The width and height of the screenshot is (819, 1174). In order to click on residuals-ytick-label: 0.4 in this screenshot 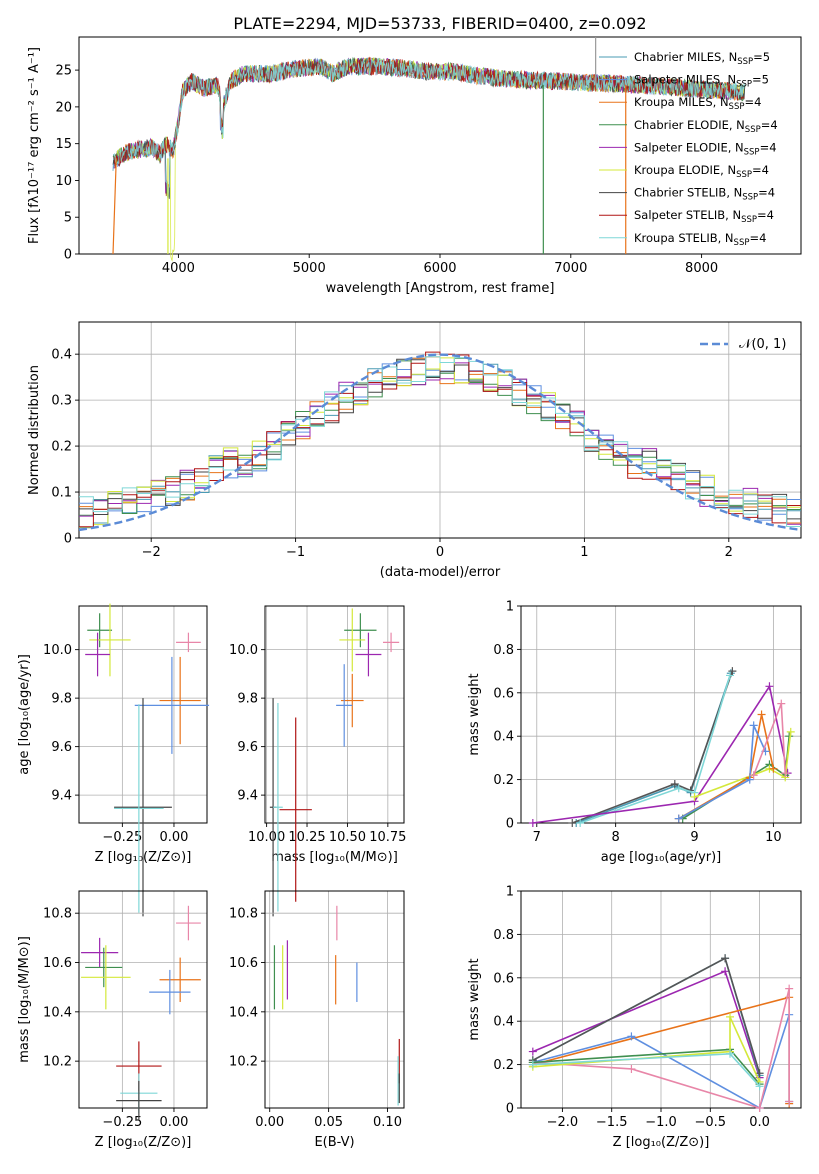, I will do `click(61, 355)`.